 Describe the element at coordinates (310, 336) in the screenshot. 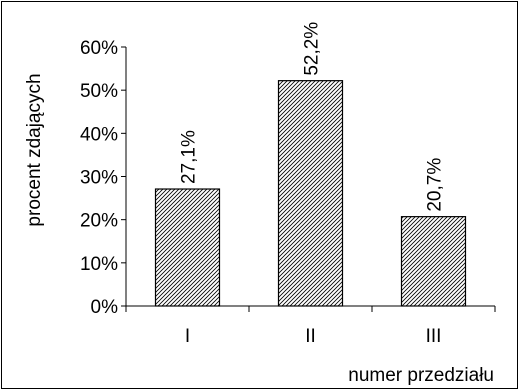

I see `x-tick-label: II` at that location.